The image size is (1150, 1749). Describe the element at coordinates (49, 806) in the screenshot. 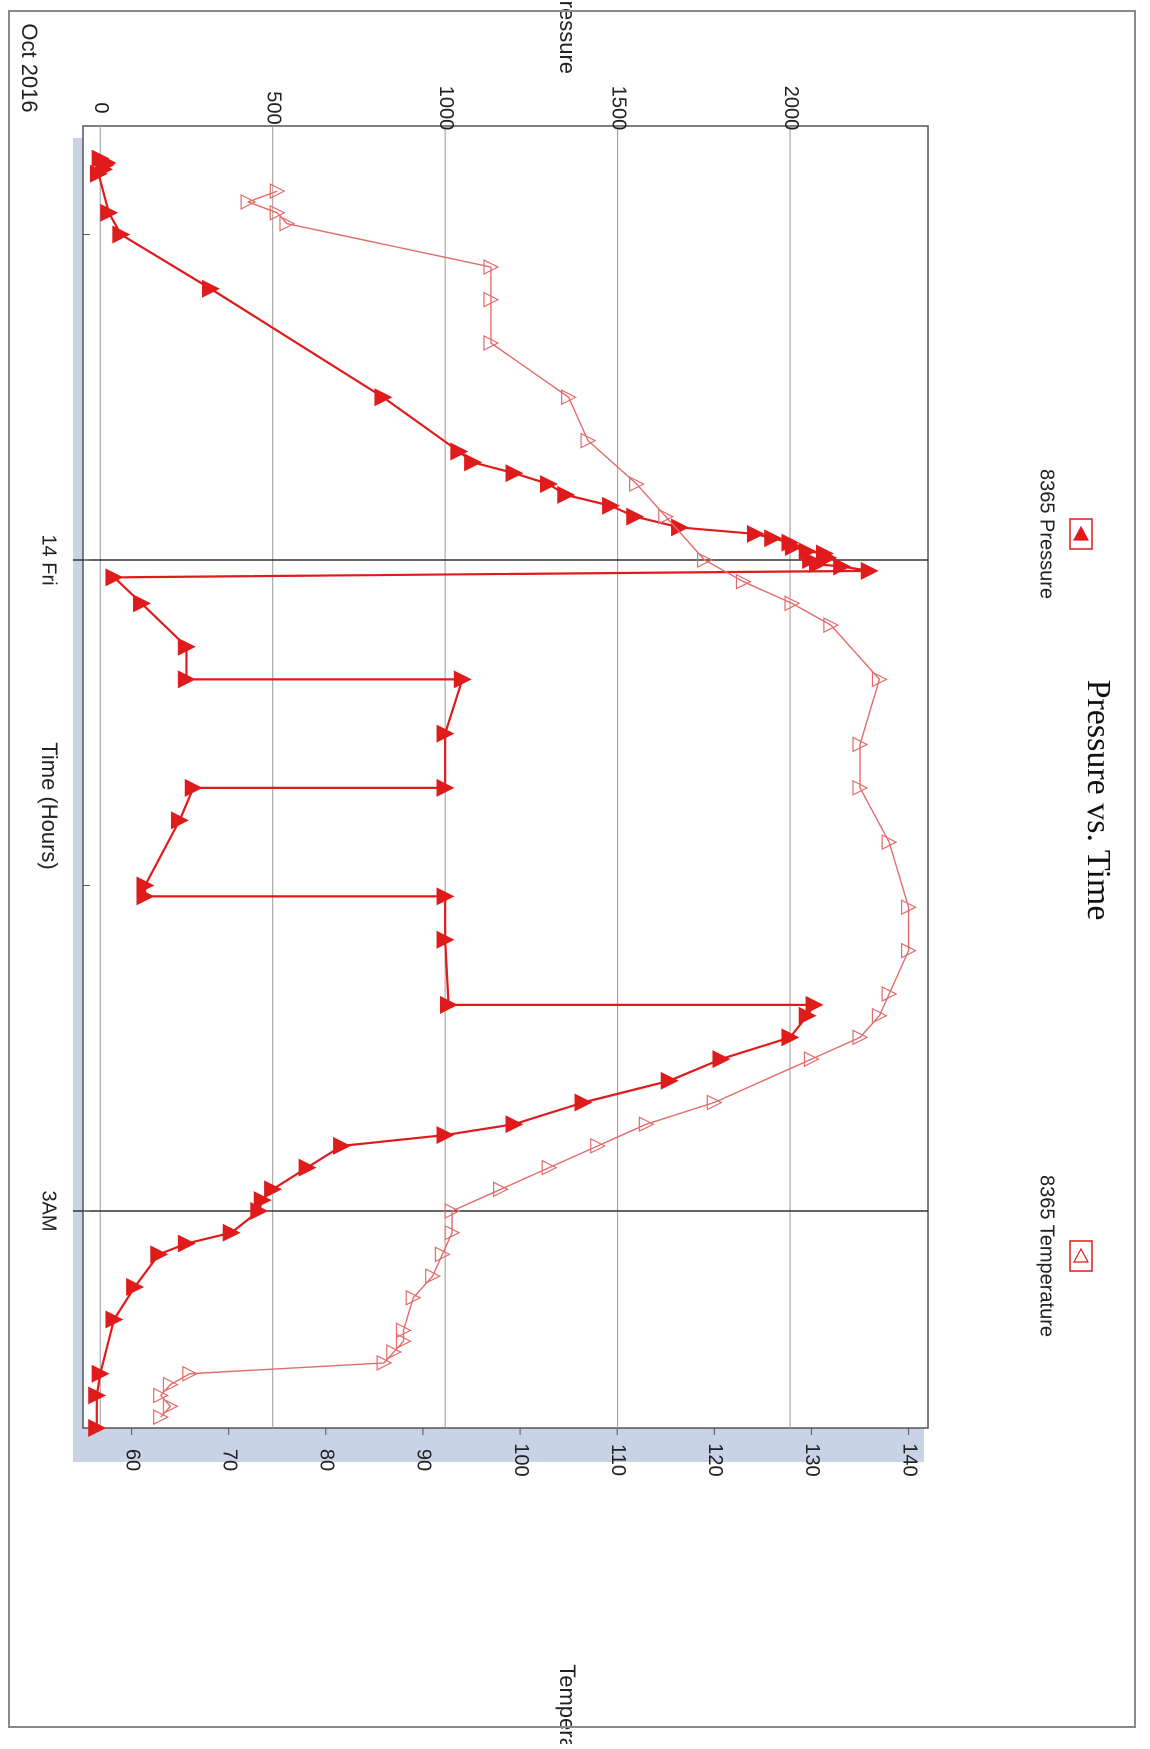

I see `x-axis-label: Time (Hours)` at that location.